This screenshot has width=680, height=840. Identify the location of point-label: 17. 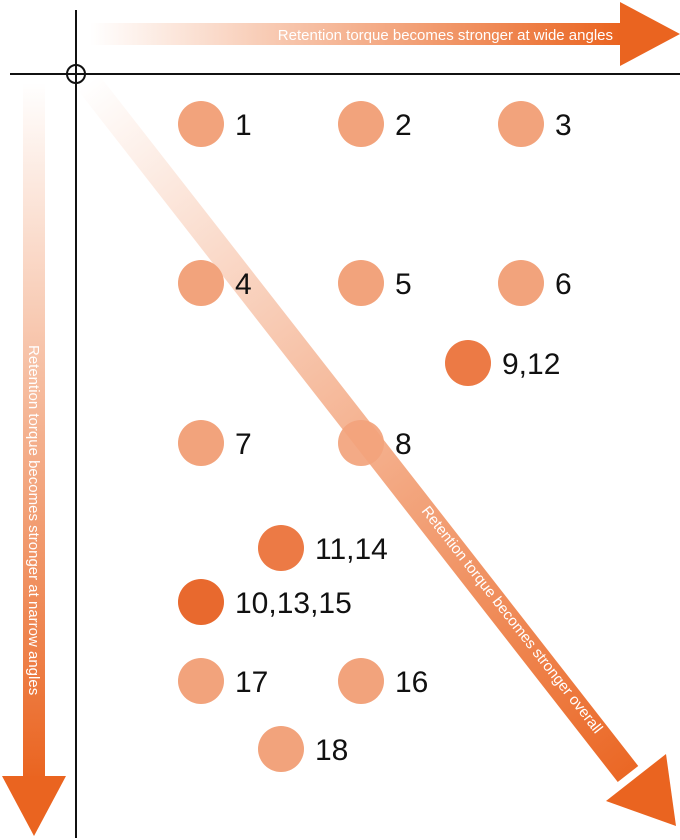
(251, 682).